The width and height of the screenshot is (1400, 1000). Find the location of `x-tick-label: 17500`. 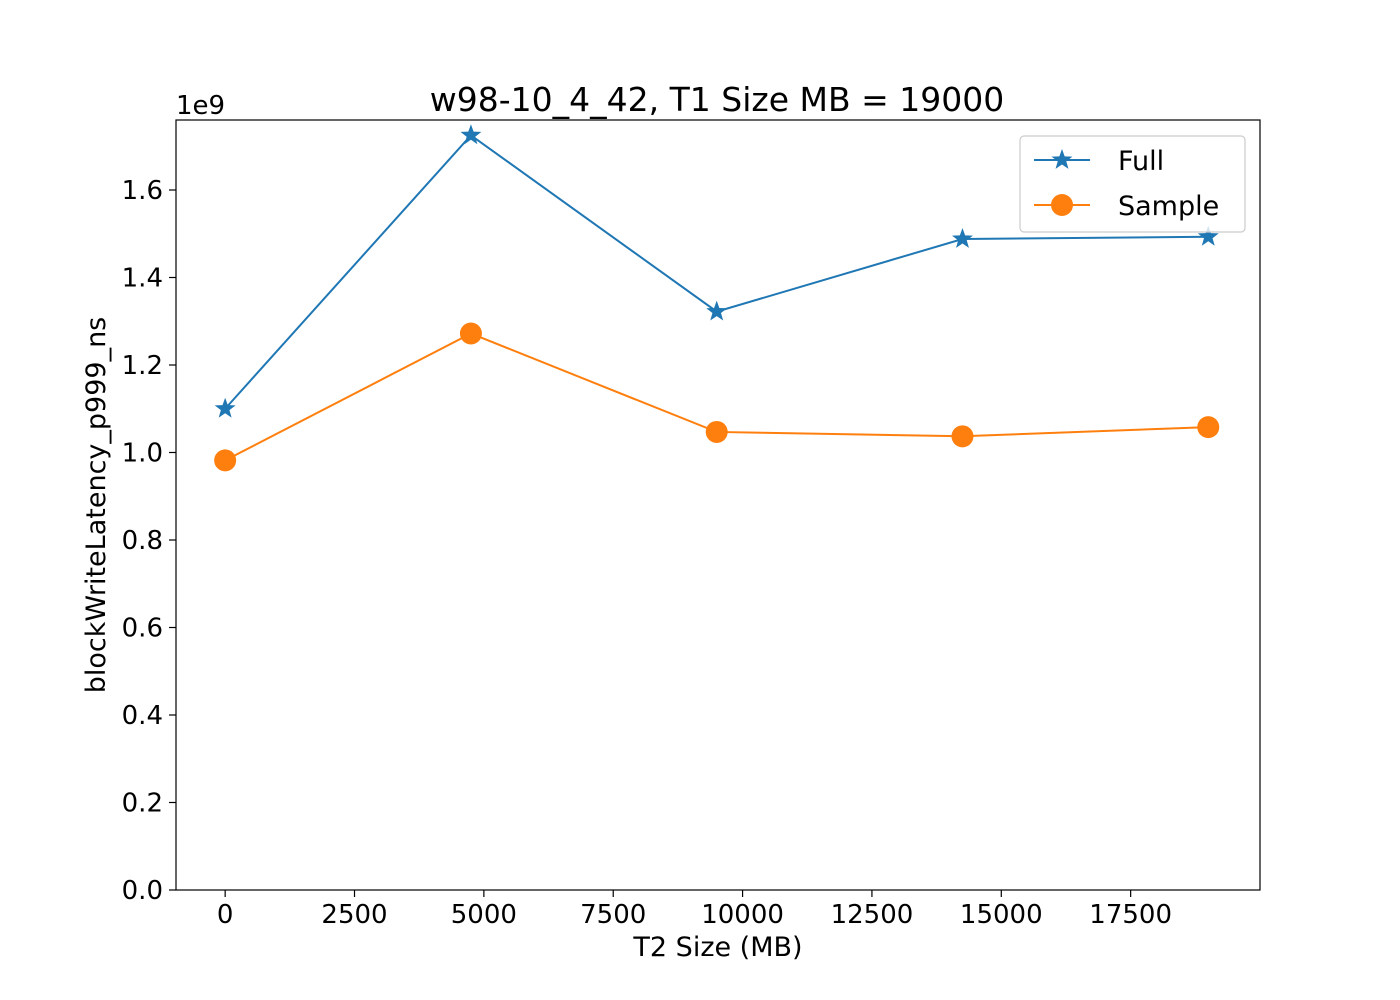

x-tick-label: 17500 is located at coordinates (1130, 915).